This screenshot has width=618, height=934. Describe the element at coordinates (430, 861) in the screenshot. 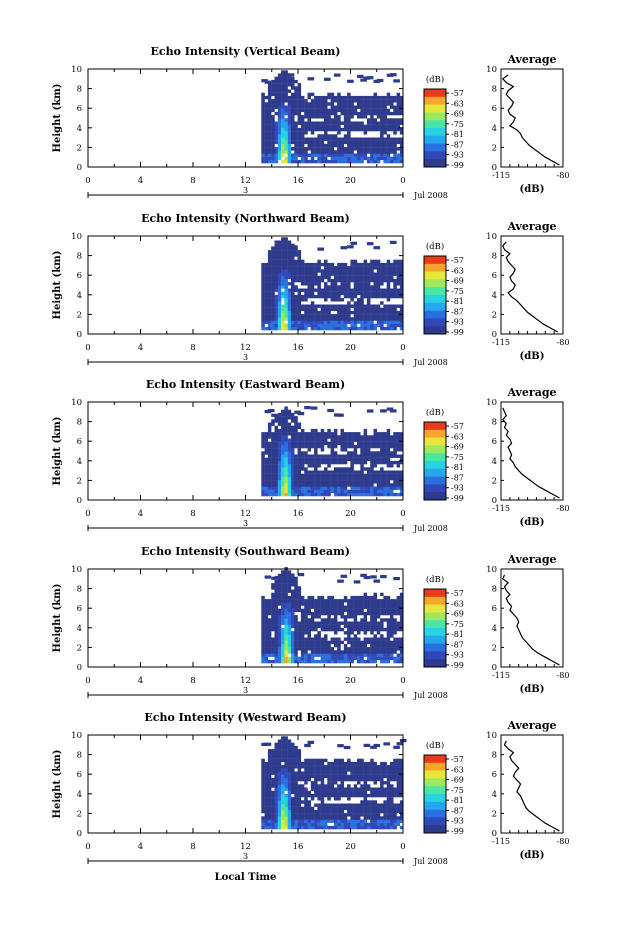

I see `month-label: Jul 2008` at that location.